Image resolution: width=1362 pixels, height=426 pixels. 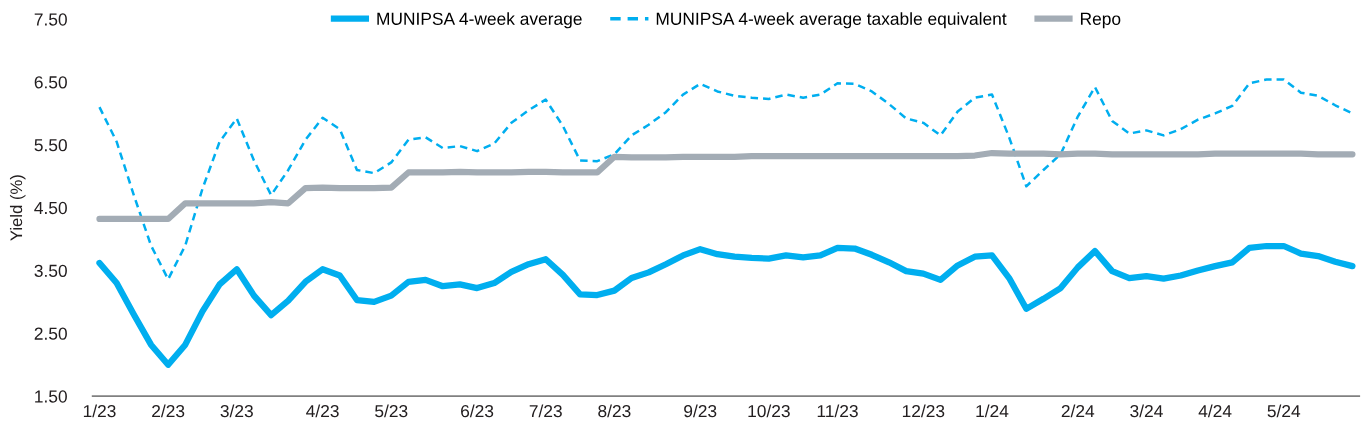 I want to click on x-tick-label: 4/24, so click(x=1215, y=411).